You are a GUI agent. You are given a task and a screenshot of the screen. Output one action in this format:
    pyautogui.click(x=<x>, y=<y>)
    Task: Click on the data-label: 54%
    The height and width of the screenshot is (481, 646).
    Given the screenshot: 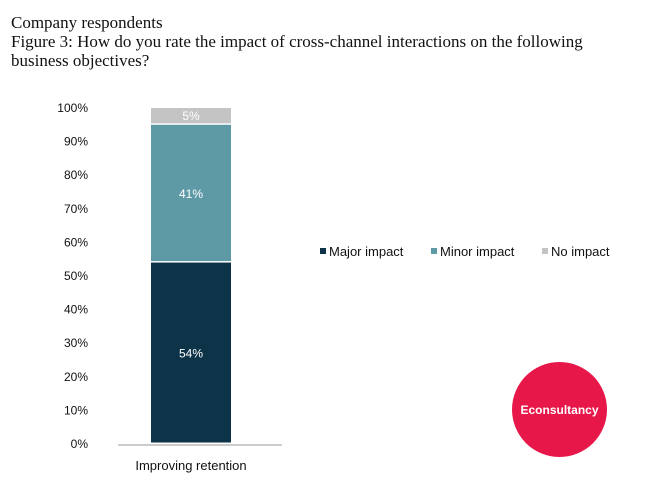 What is the action you would take?
    pyautogui.click(x=191, y=354)
    